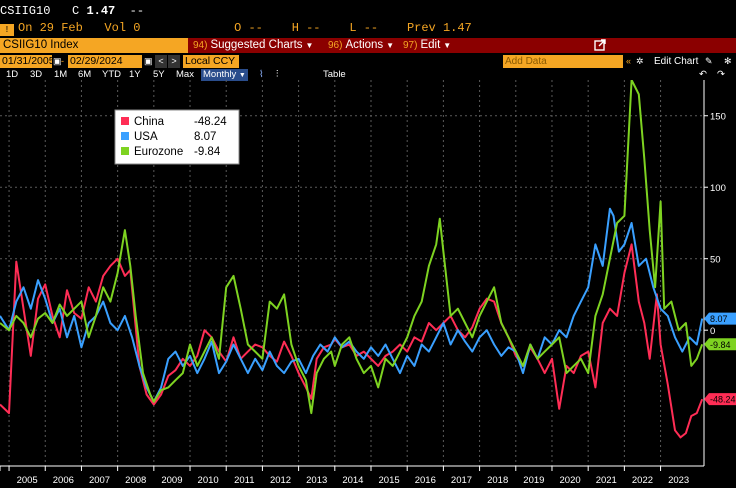 This screenshot has width=736, height=488. I want to click on export-icon, so click(600, 45).